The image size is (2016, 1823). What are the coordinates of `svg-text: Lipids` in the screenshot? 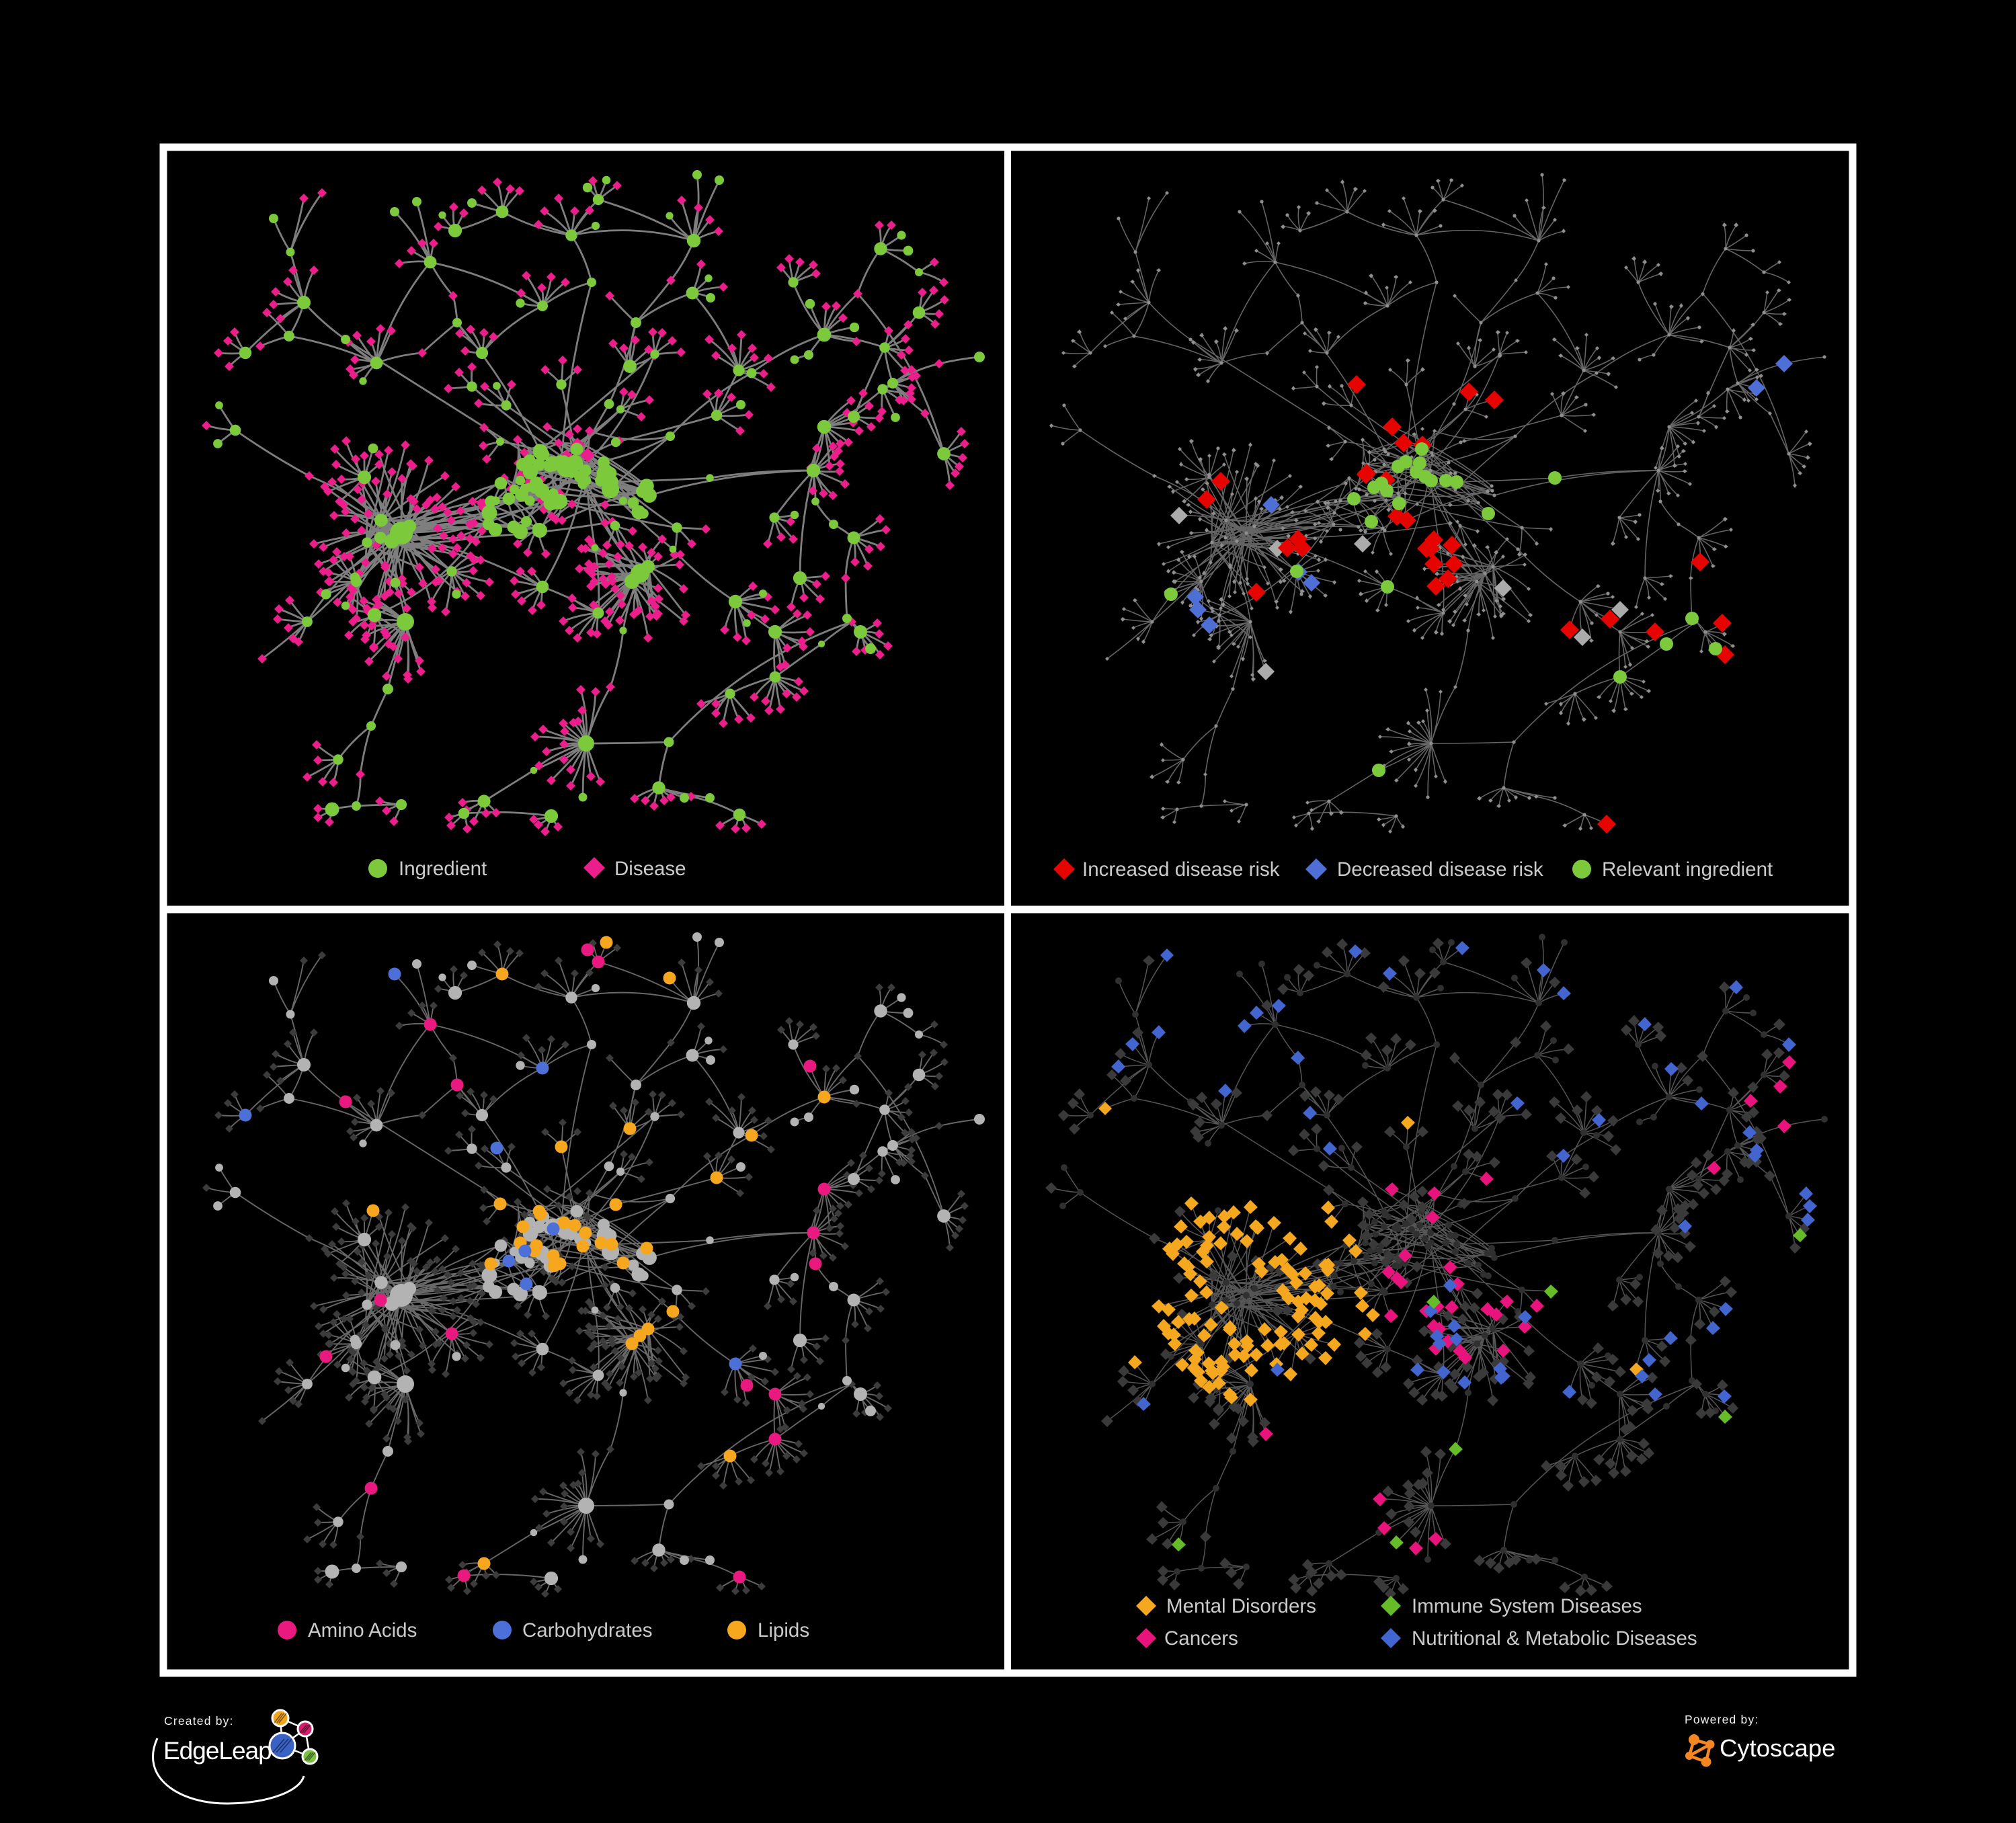 It's located at (783, 1630).